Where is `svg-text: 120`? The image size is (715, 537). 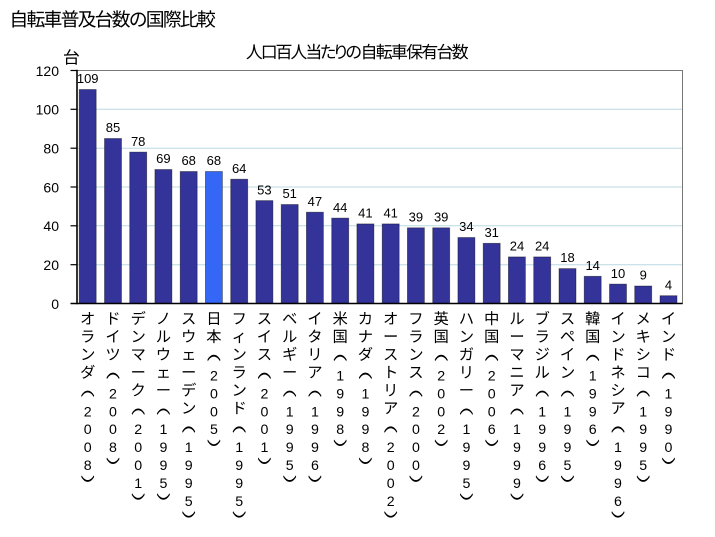 svg-text: 120 is located at coordinates (48, 71).